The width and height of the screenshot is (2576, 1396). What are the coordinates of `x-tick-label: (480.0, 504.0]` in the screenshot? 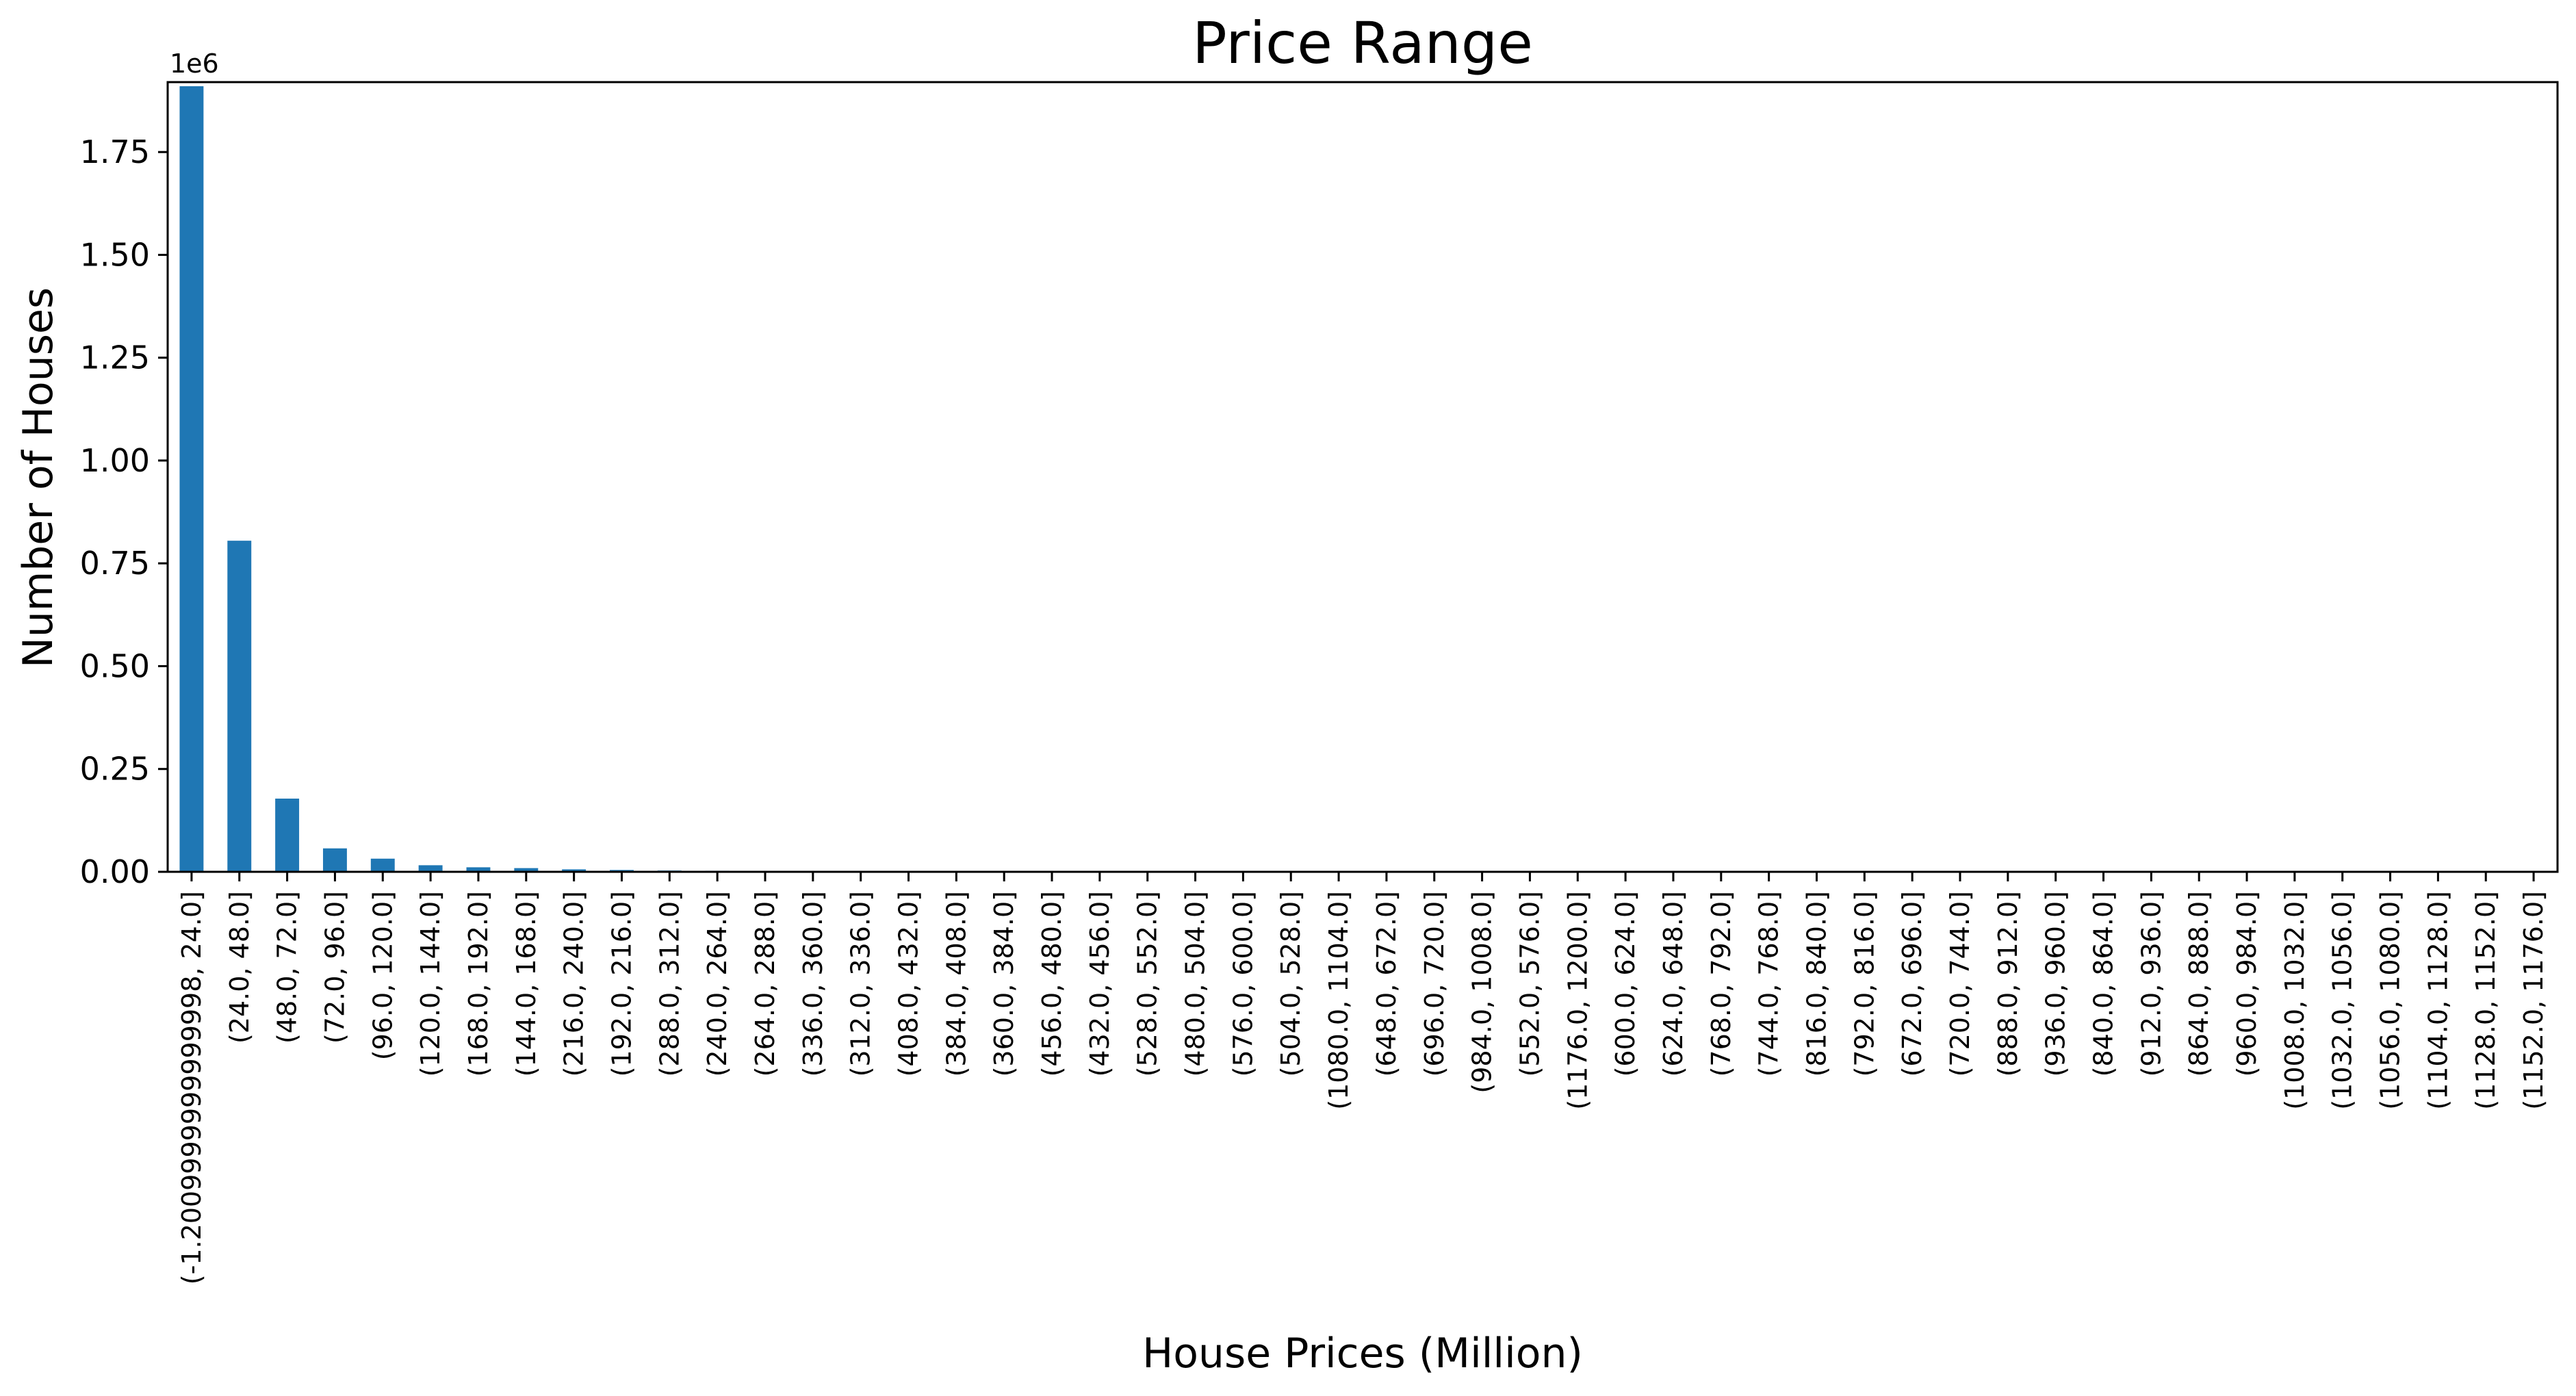 It's located at (1196, 983).